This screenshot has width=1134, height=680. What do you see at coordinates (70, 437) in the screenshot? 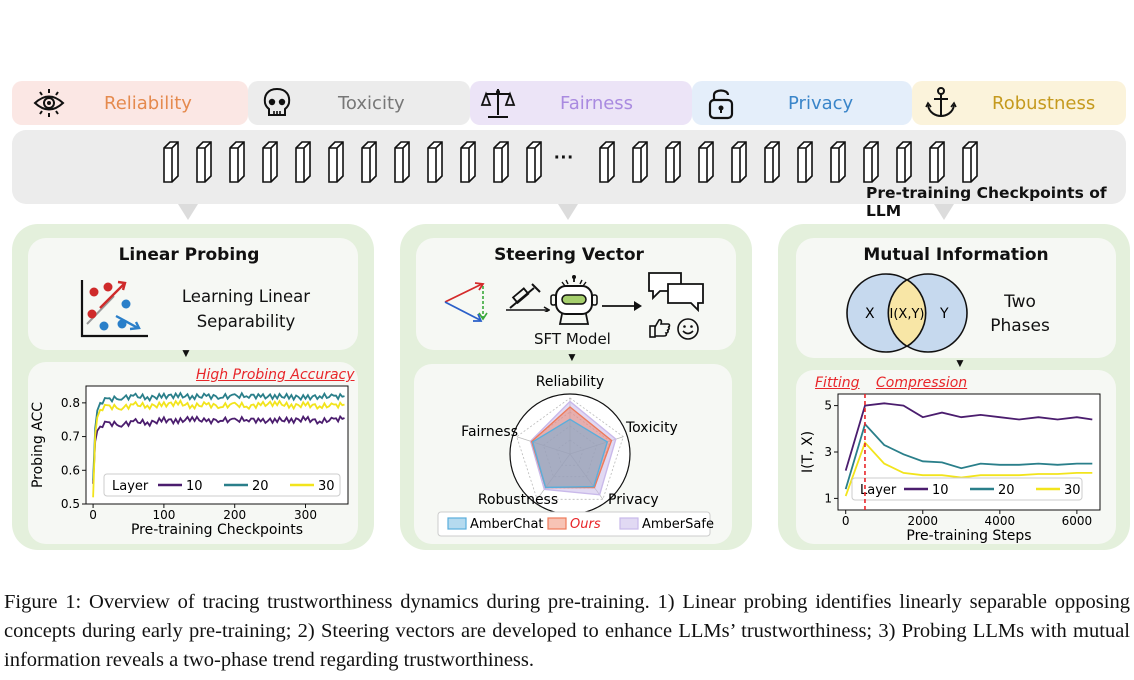
I see `y-tick-label: 0.7` at bounding box center [70, 437].